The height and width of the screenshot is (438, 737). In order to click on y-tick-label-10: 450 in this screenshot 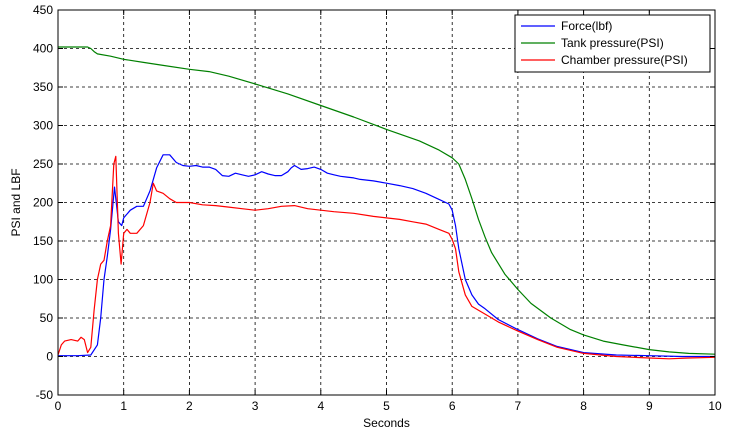, I will do `click(43, 10)`.